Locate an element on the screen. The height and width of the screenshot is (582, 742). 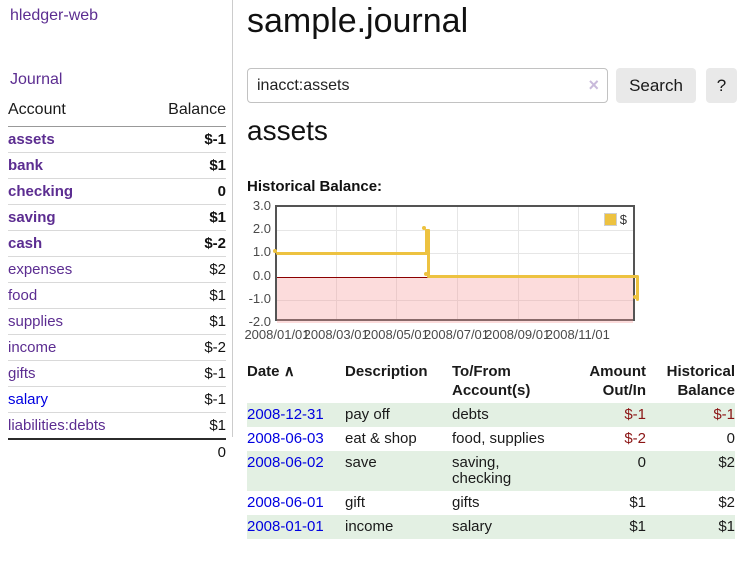
txn-description: gift is located at coordinates (355, 502).